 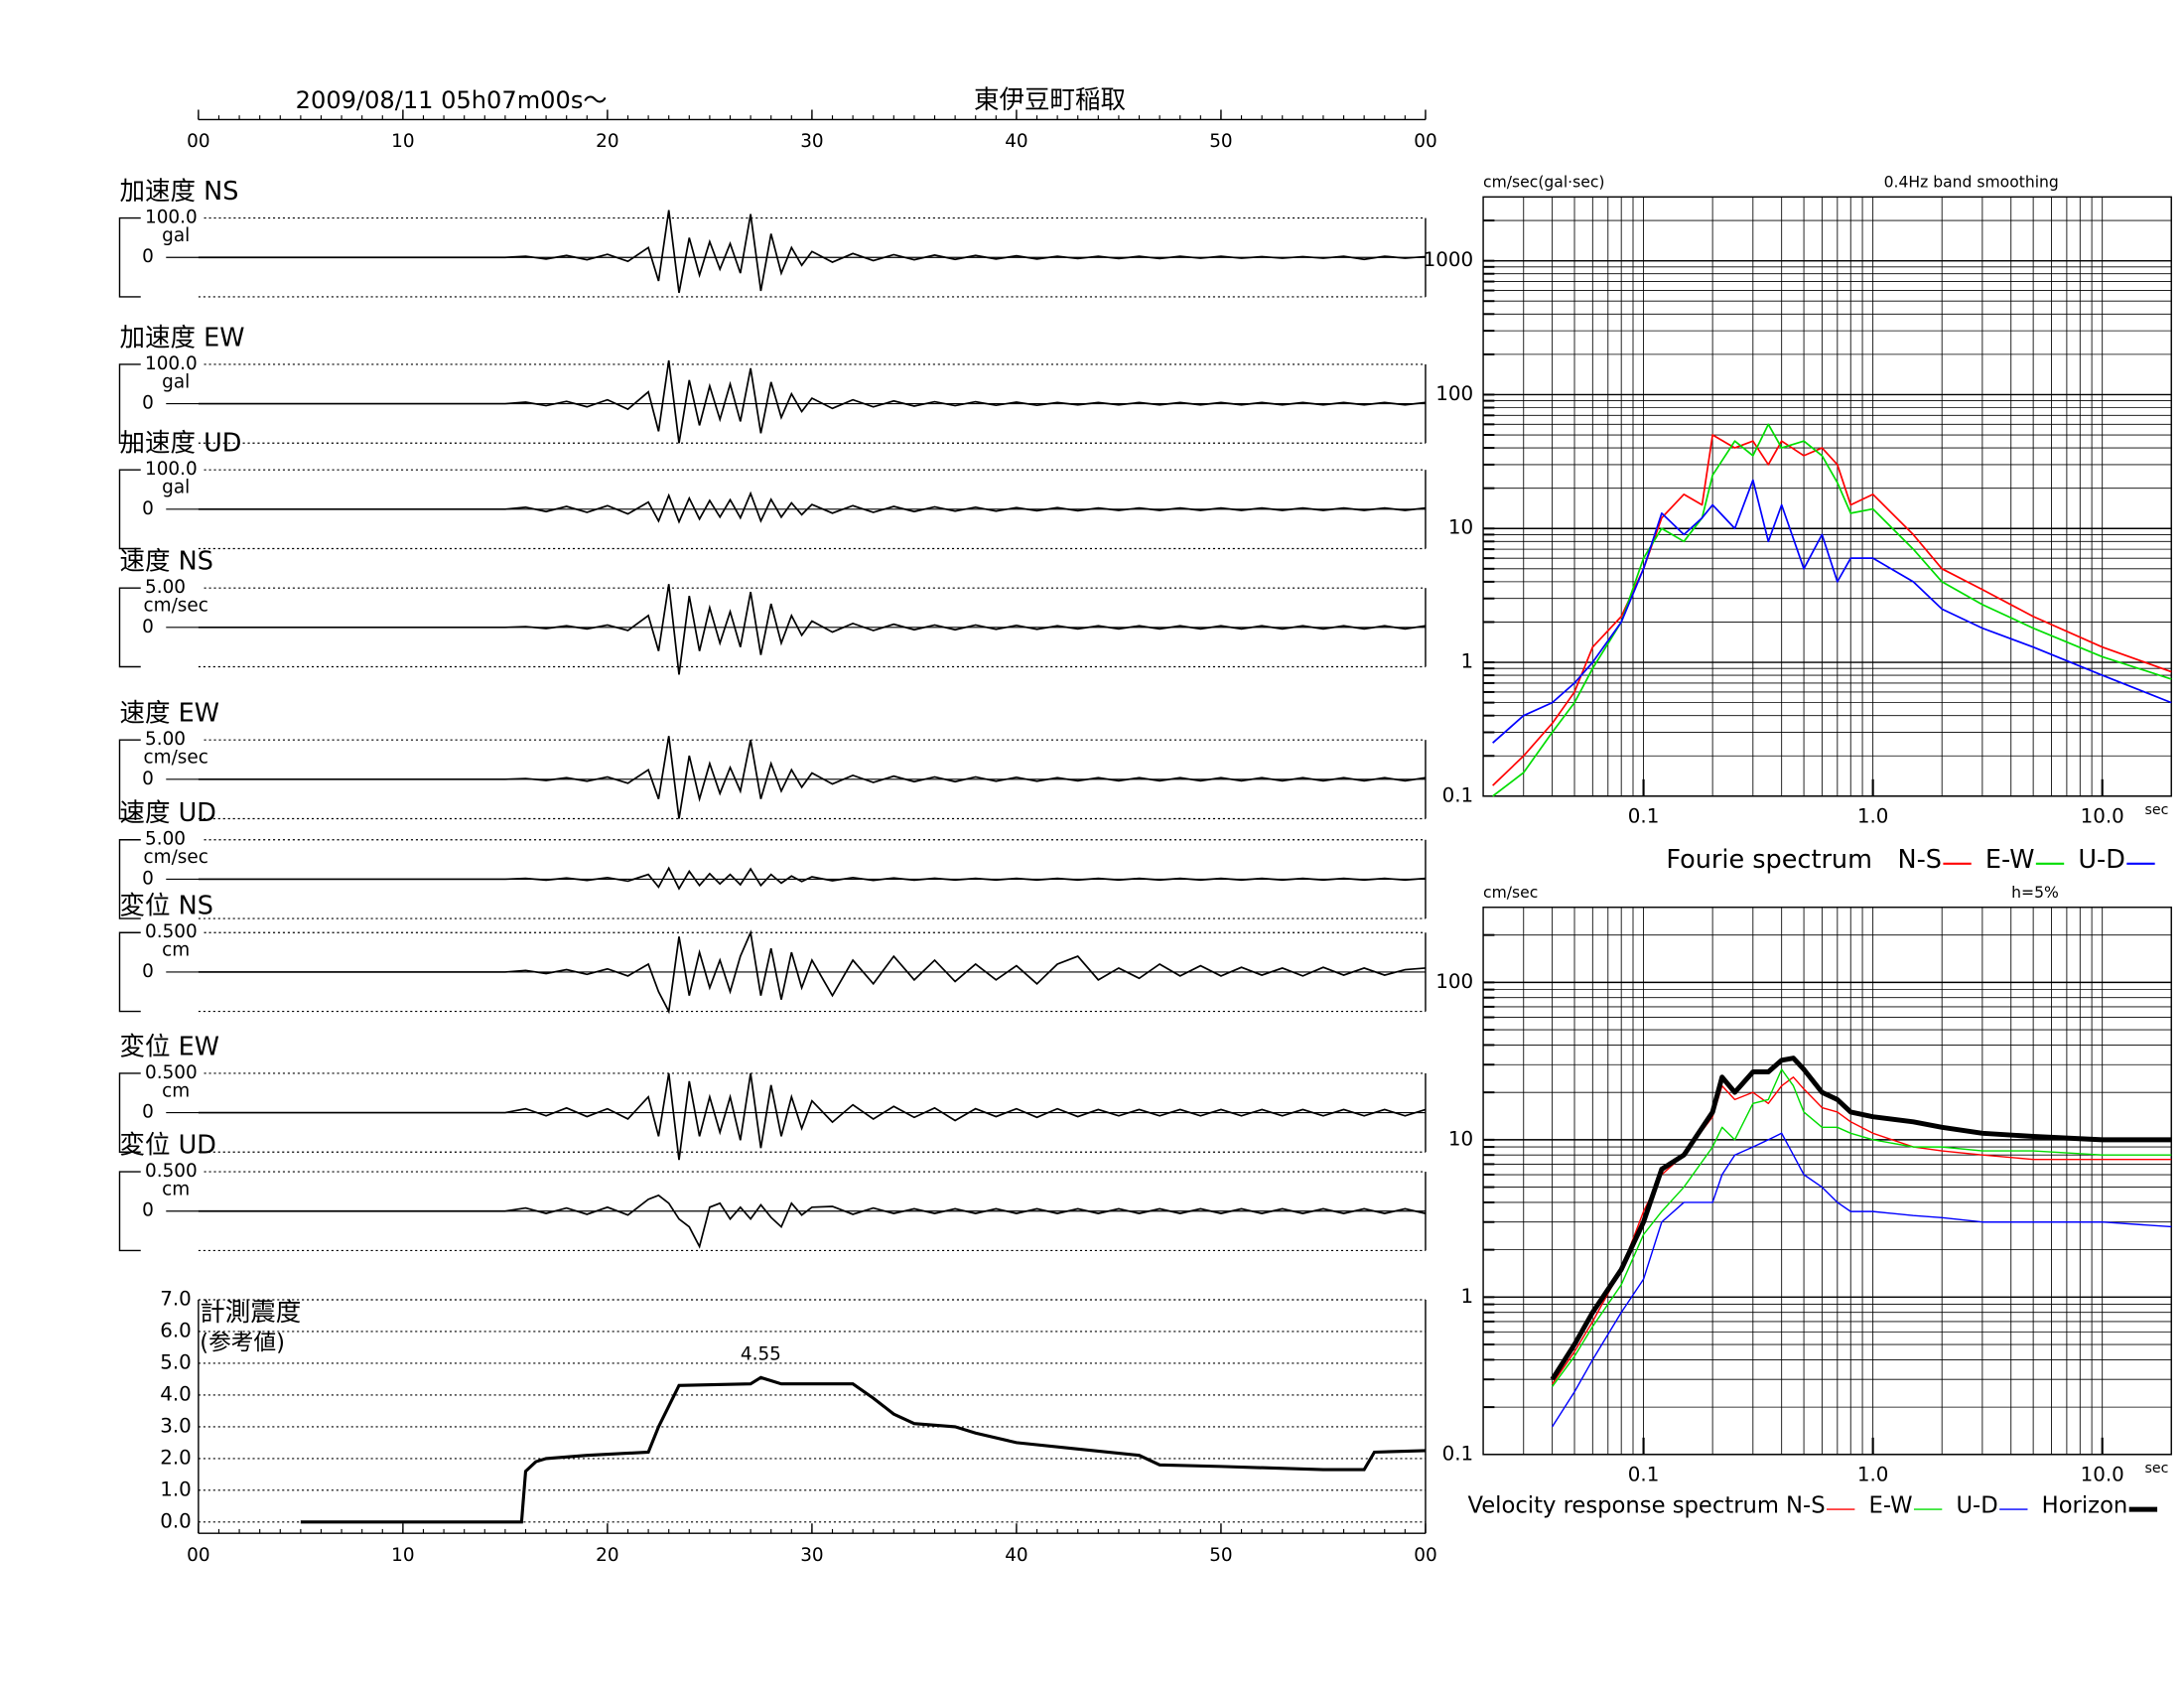 I want to click on intensity-line, so click(x=863, y=1449).